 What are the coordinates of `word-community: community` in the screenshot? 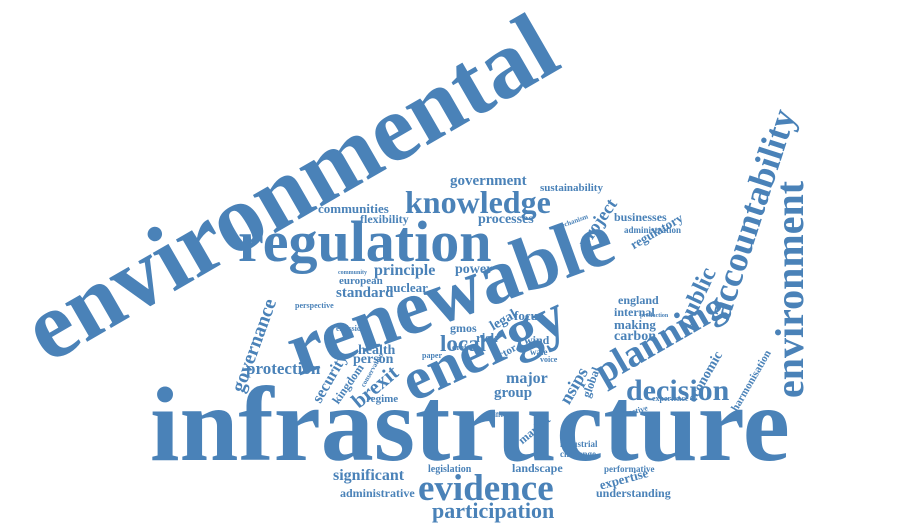 It's located at (352, 273).